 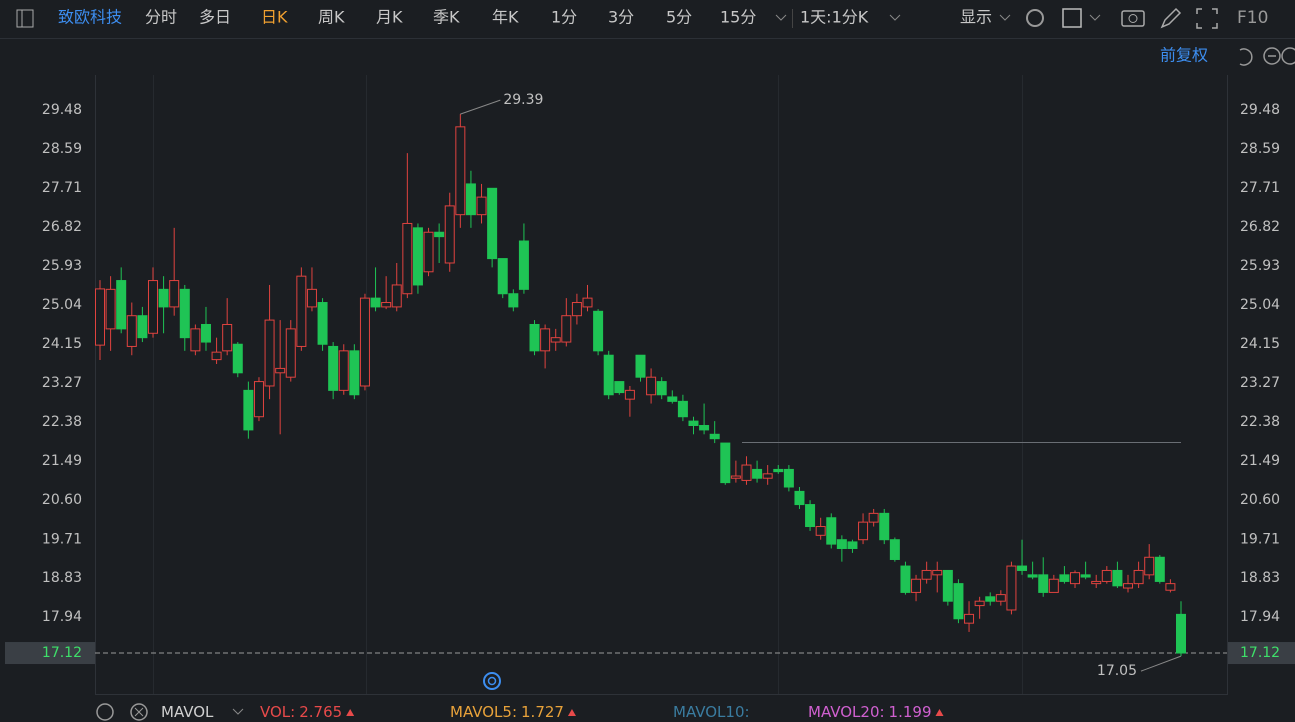 What do you see at coordinates (1171, 18) in the screenshot?
I see `draw-icon` at bounding box center [1171, 18].